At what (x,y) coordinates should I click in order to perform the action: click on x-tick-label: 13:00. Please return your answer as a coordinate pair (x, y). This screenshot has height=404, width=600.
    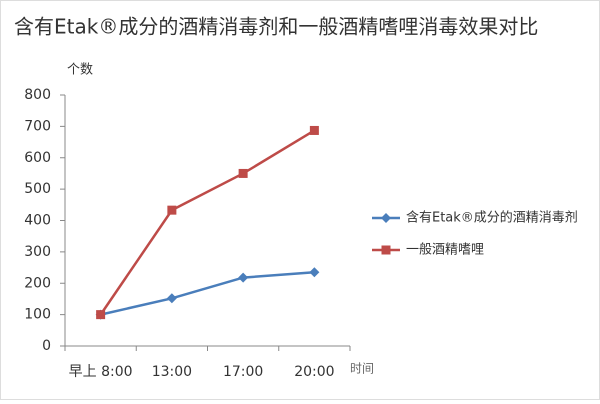
    Looking at the image, I should click on (172, 372).